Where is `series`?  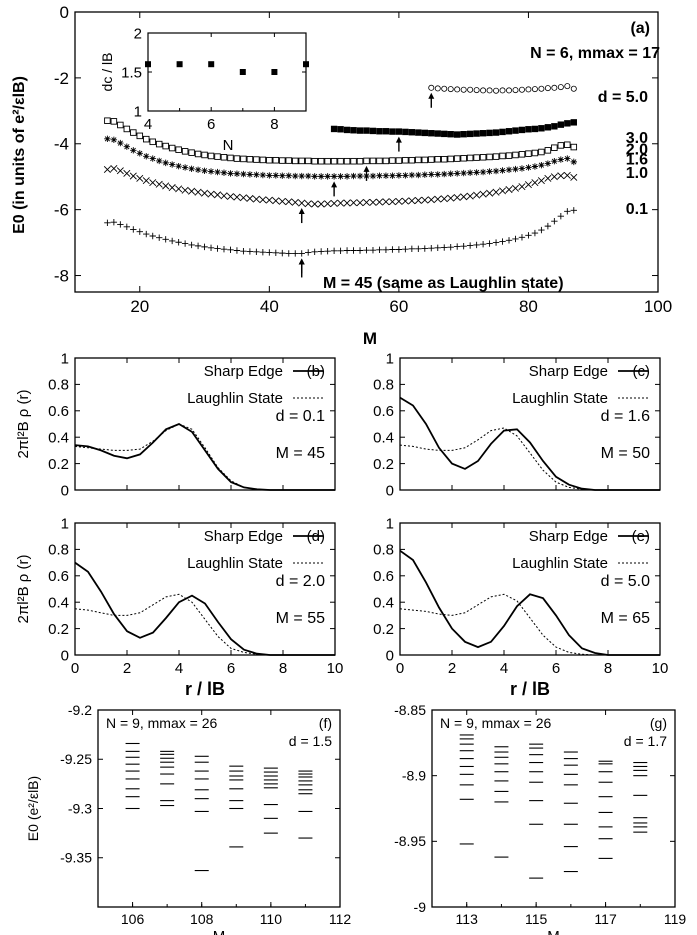
series is located at coordinates (453, 135).